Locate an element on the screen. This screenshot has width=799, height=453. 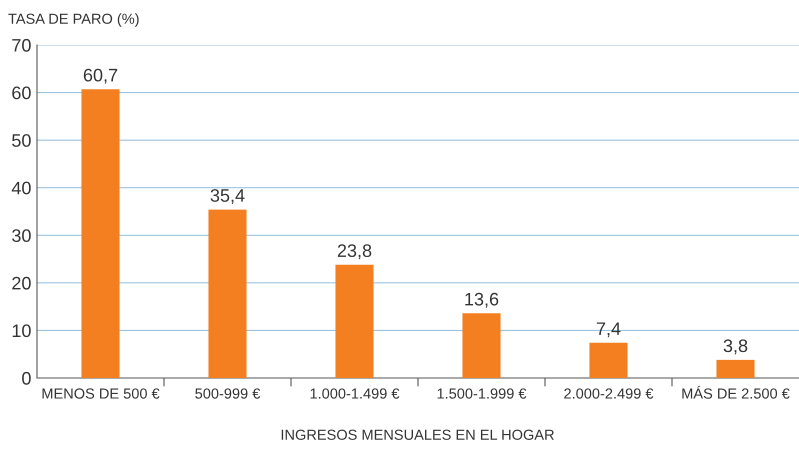
data-label: 23,8 is located at coordinates (355, 252).